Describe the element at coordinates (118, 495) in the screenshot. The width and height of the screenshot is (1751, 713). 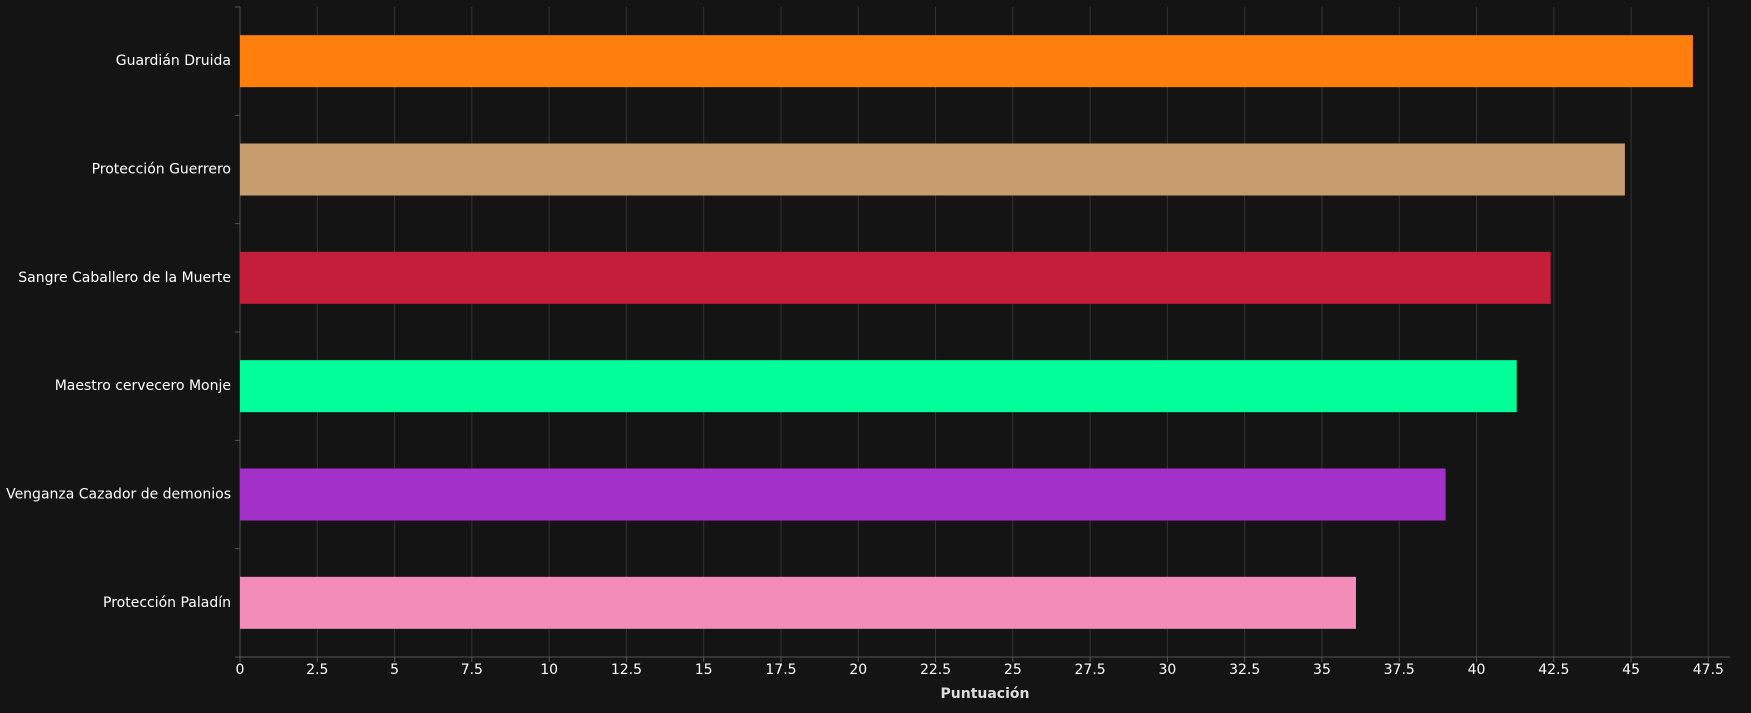
I see `y-tick-label: Venganza Cazador de demonios` at that location.